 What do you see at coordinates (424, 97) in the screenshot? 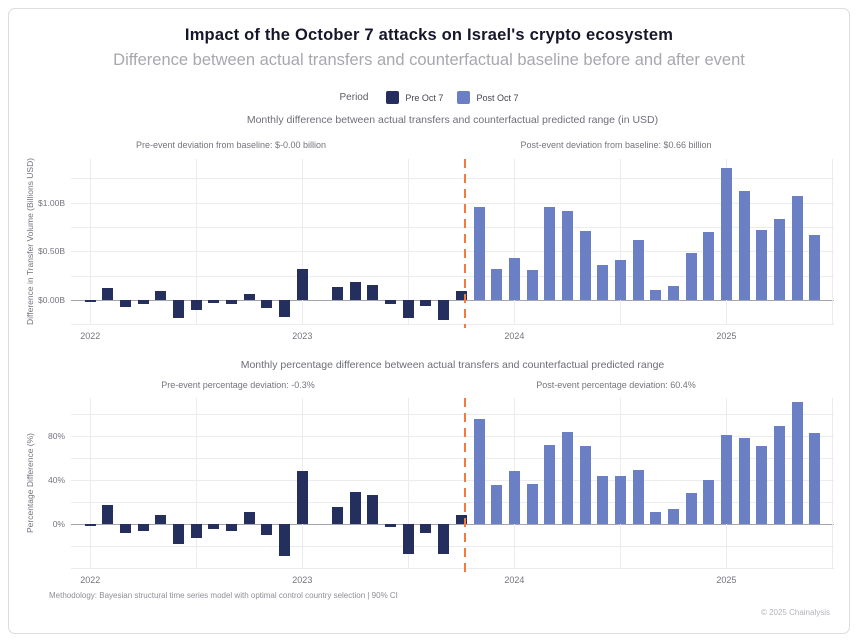
I see `legend-item-label: Pre Oct 7` at bounding box center [424, 97].